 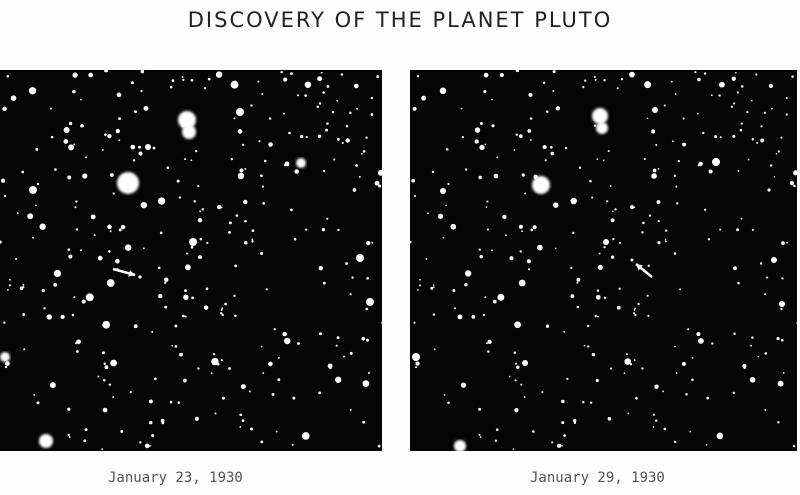 What do you see at coordinates (140, 277) in the screenshot?
I see `pluto` at bounding box center [140, 277].